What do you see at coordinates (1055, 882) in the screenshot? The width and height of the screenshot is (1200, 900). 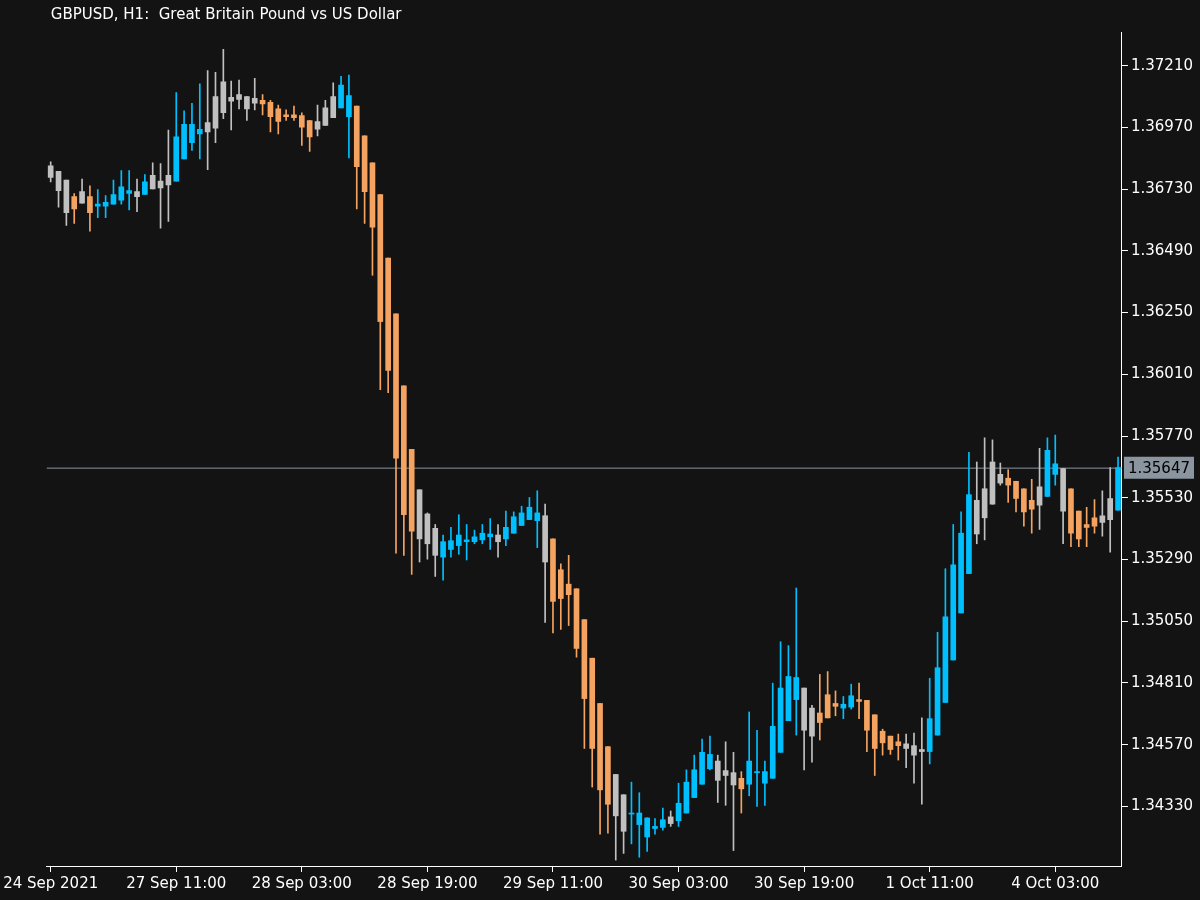 I see `x-tick-label: 4 Oct 03:00` at bounding box center [1055, 882].